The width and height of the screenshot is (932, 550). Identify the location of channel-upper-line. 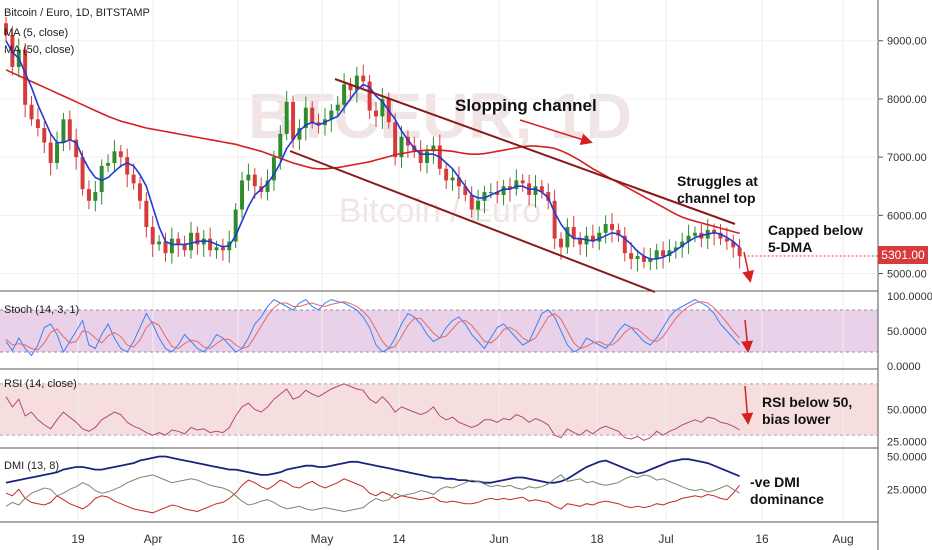
(535, 151).